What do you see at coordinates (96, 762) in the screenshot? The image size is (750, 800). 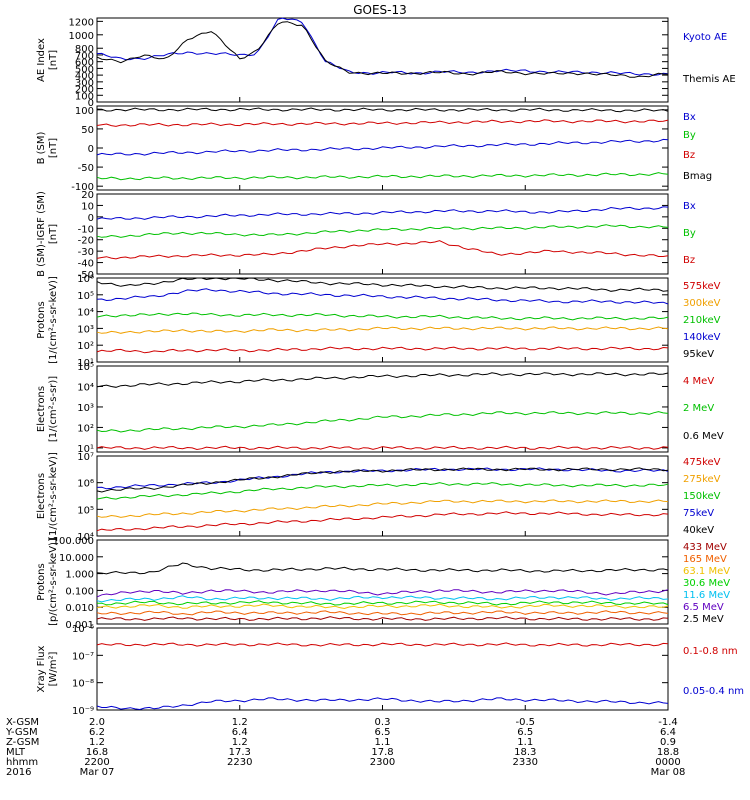 I see `xaxis-value: 2200` at bounding box center [96, 762].